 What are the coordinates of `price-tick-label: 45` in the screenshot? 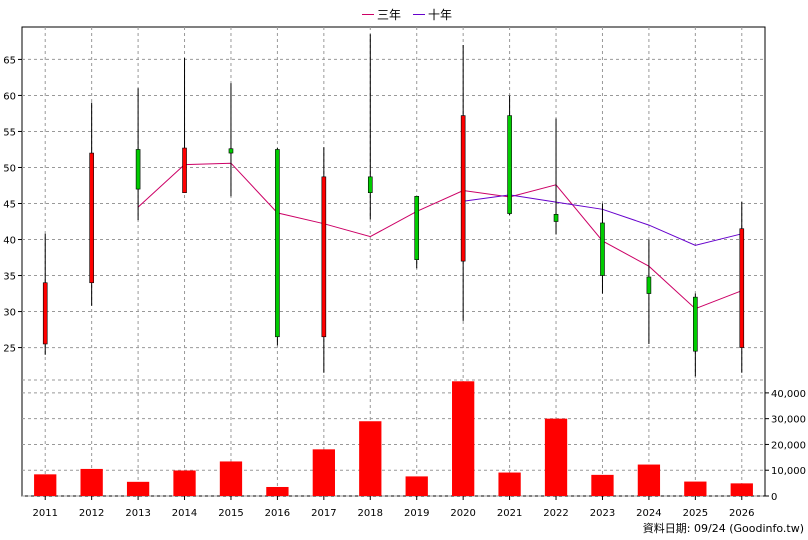 It's located at (9, 205).